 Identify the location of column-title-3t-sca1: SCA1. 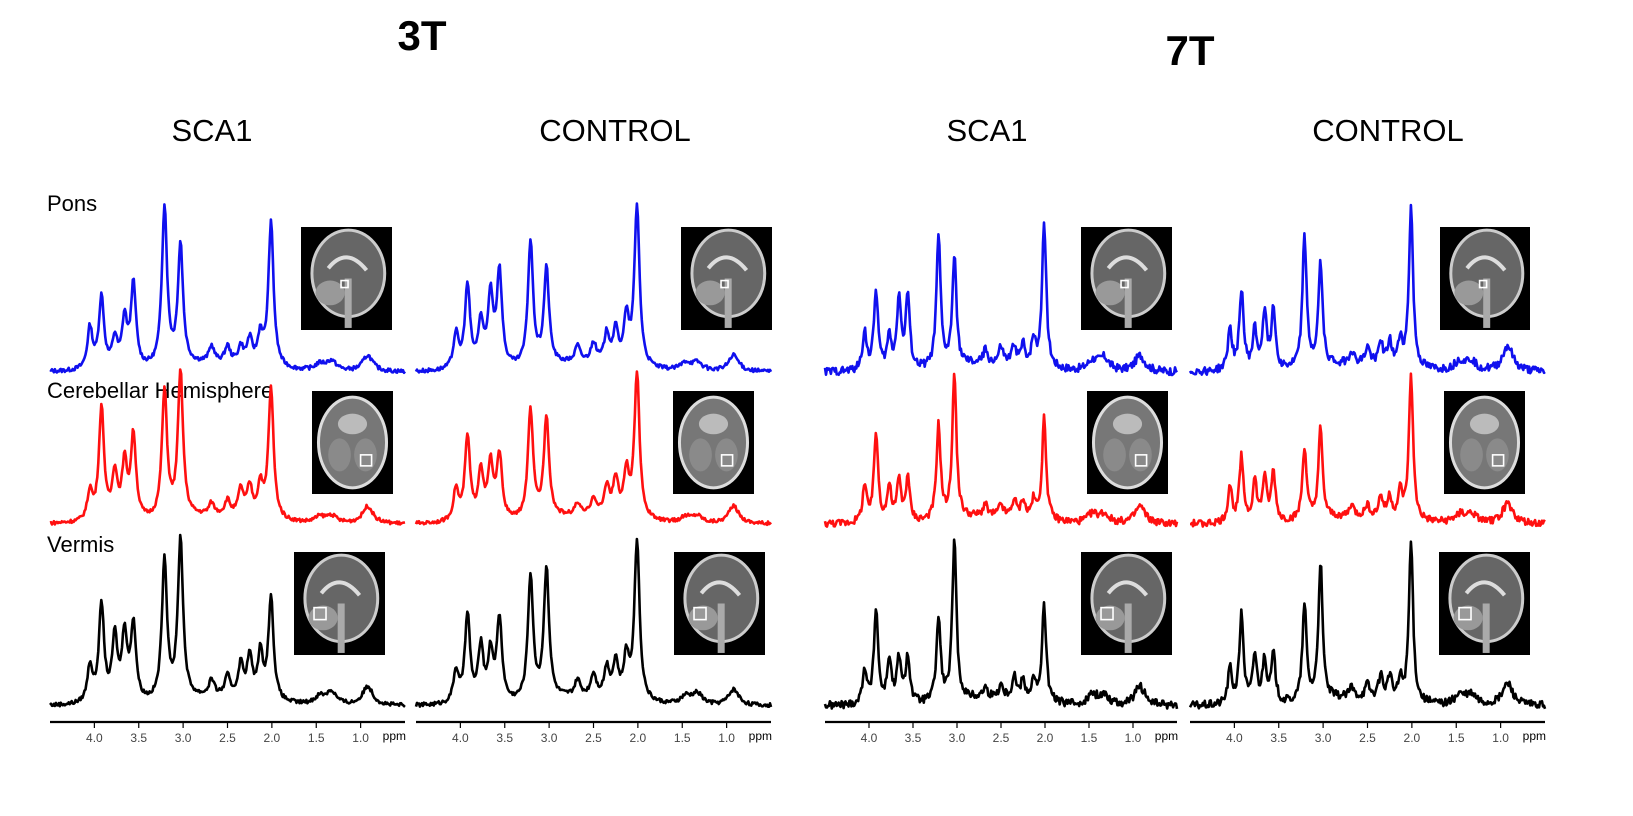
(212, 130).